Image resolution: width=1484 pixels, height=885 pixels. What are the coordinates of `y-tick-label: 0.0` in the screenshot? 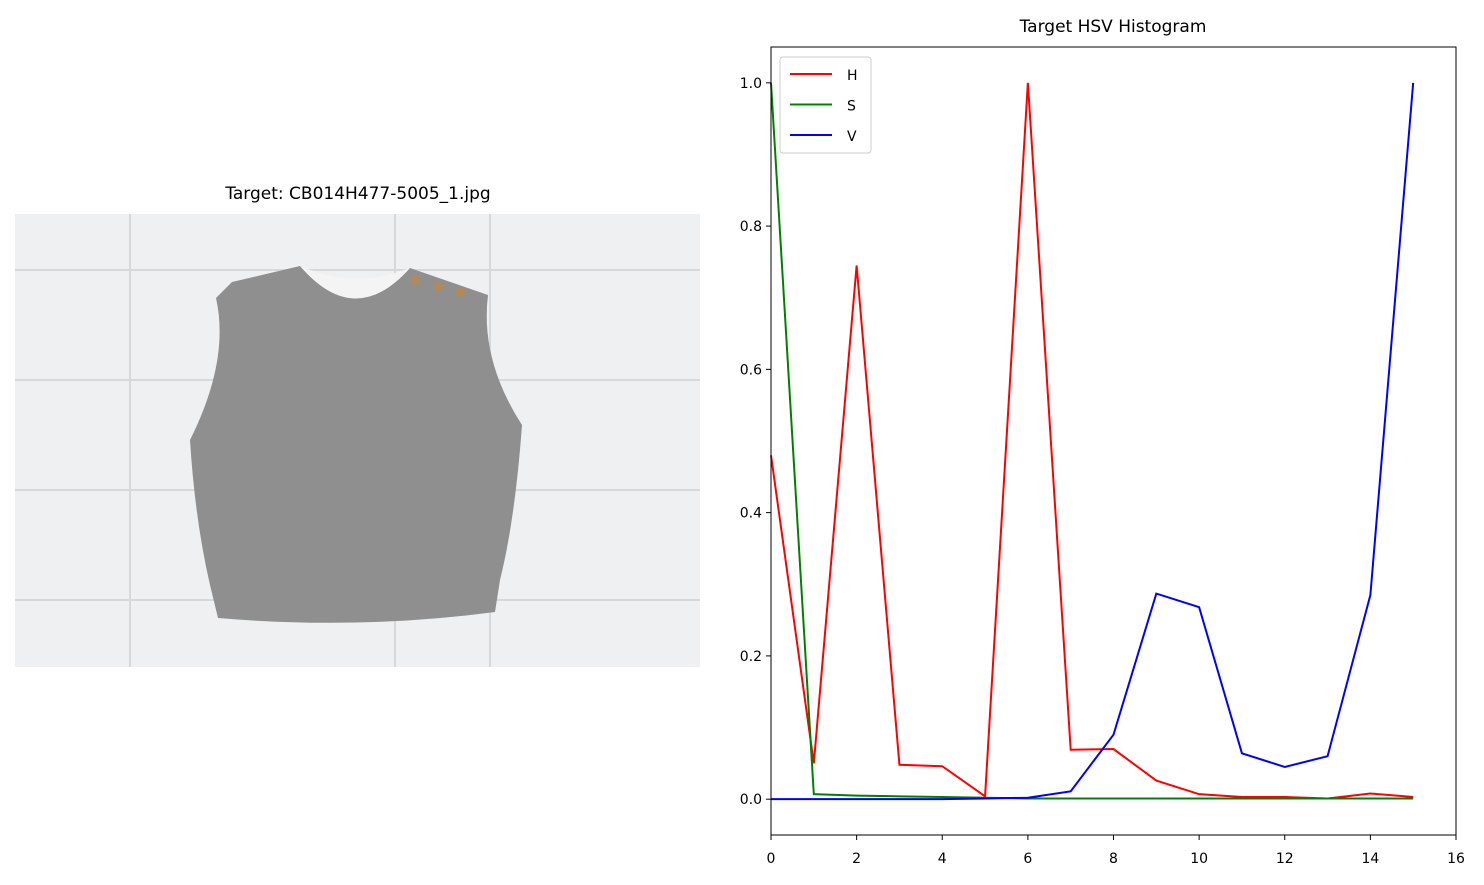 It's located at (751, 800).